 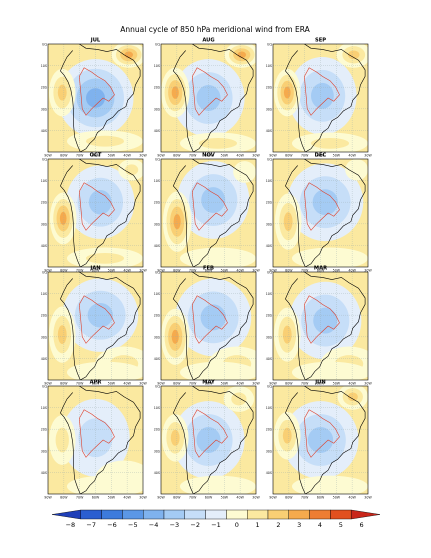 What do you see at coordinates (48, 384) in the screenshot?
I see `x-tick-label: 90W` at bounding box center [48, 384].